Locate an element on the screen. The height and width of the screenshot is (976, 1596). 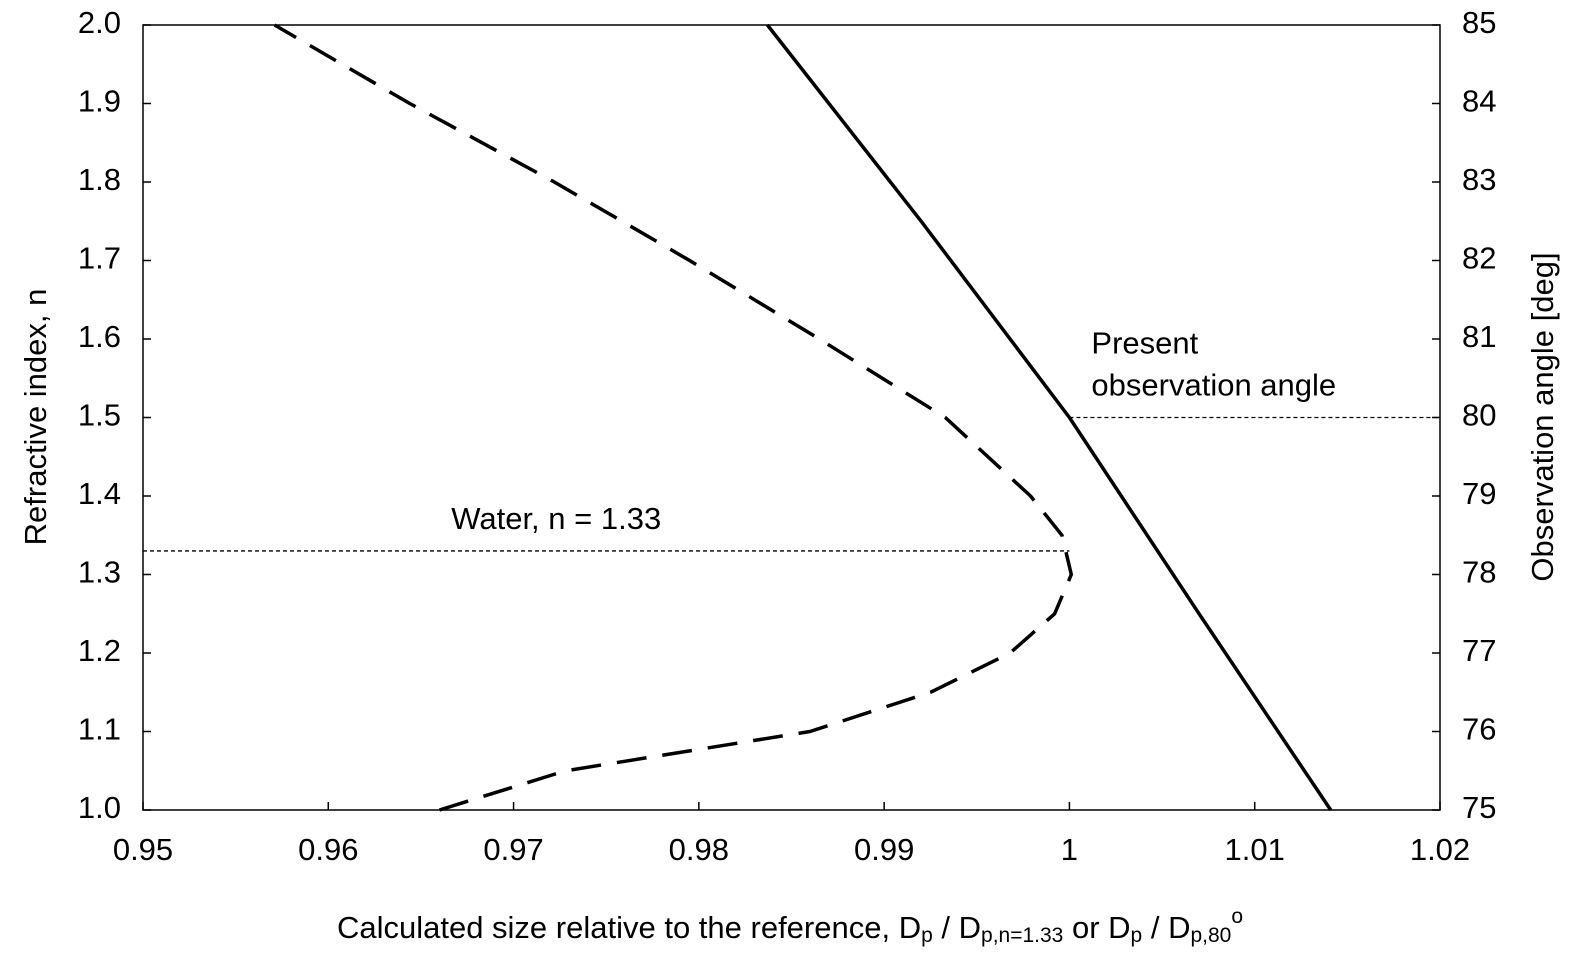
x-tick-label: 0.99 is located at coordinates (884, 849).